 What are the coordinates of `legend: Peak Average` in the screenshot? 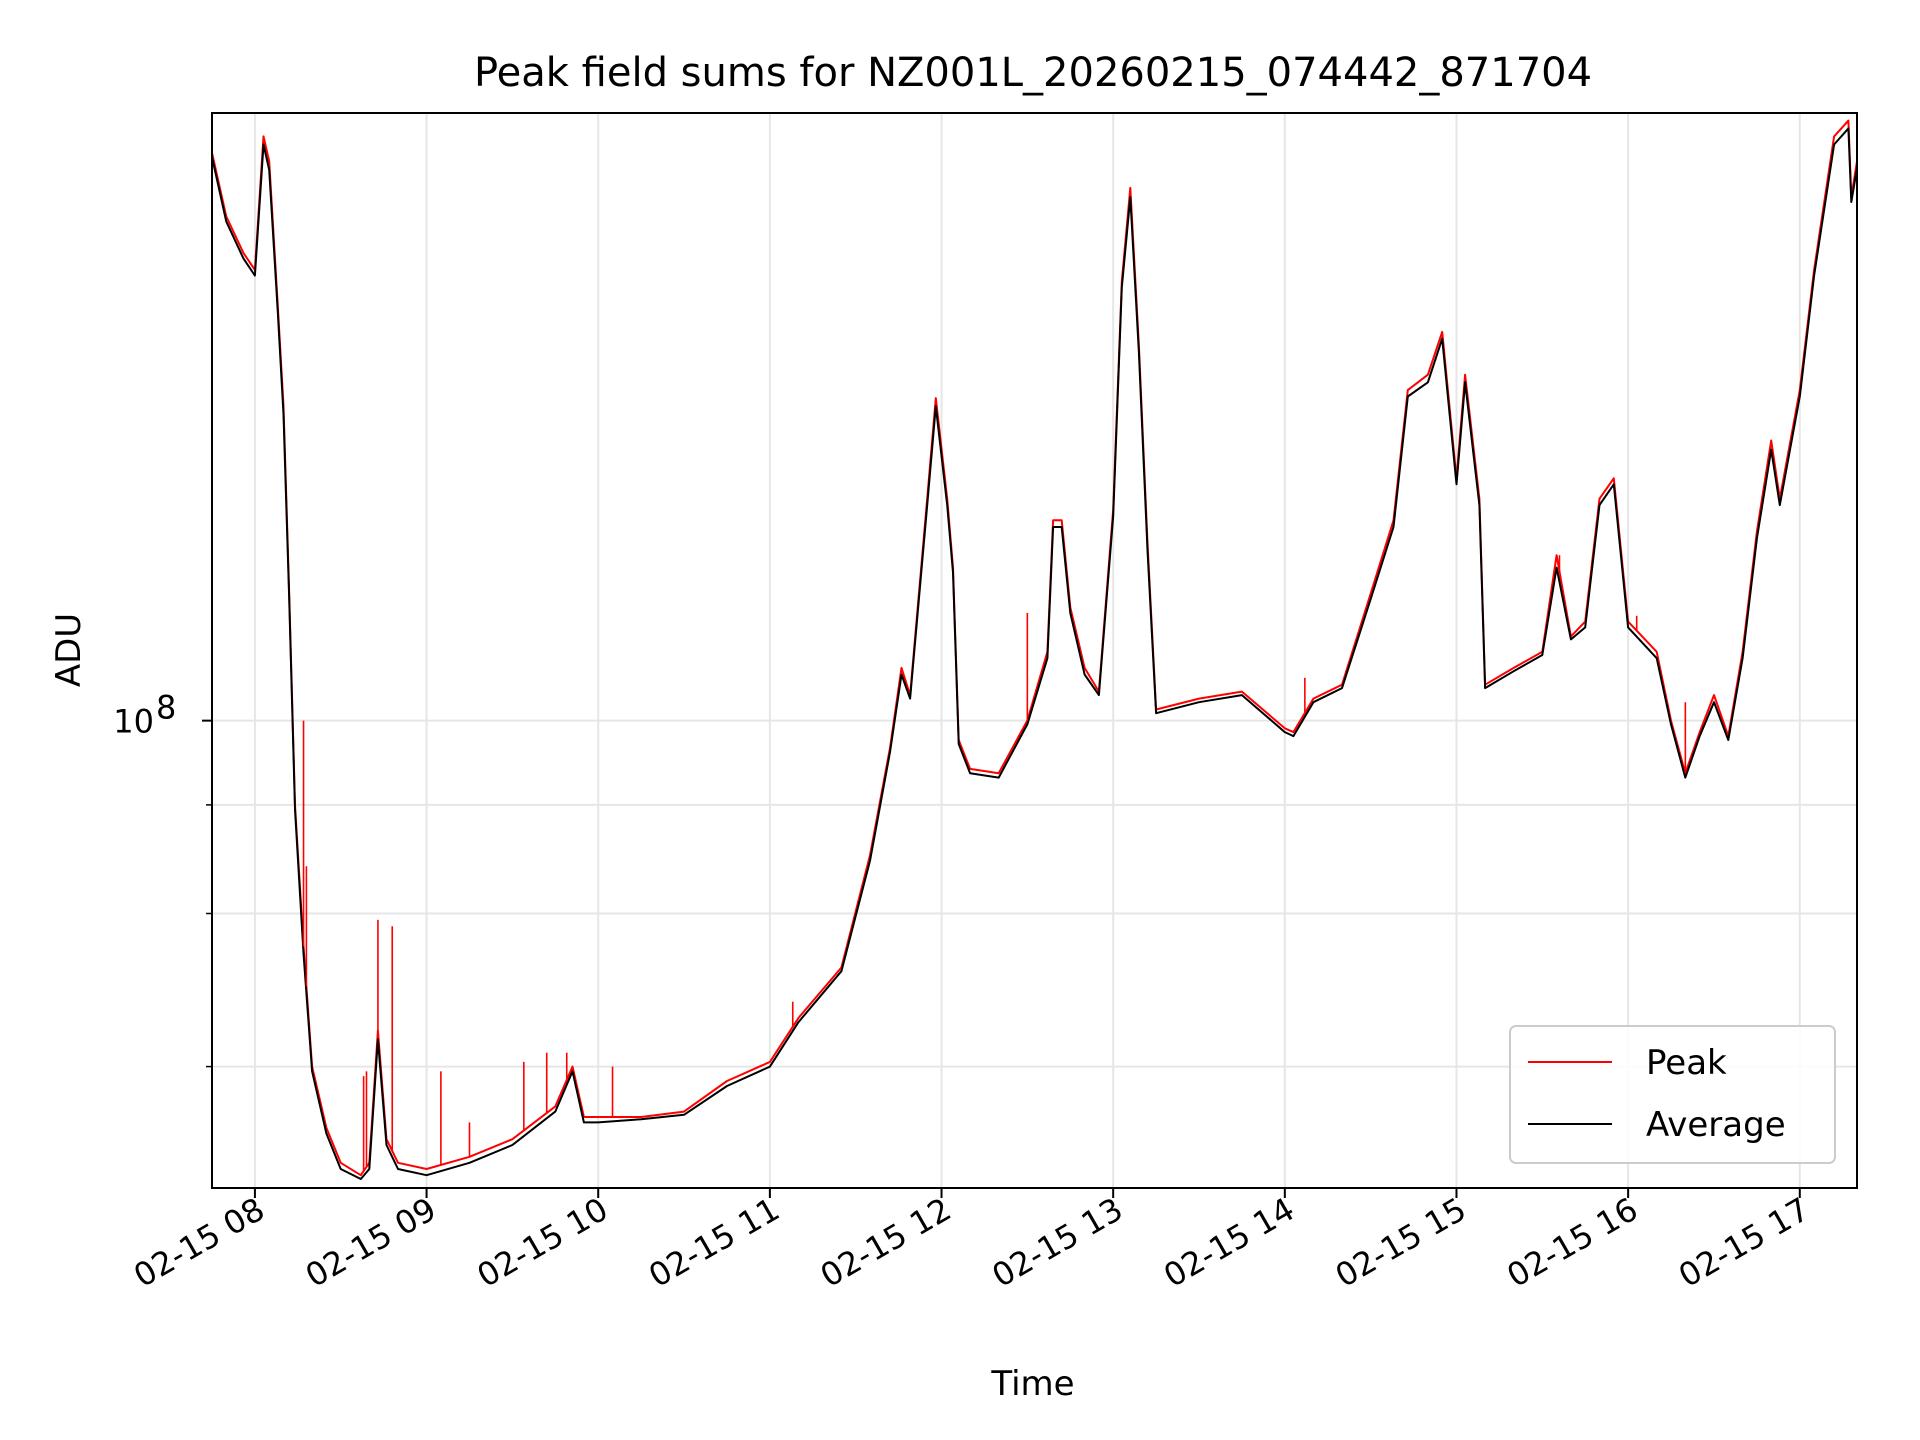 It's located at (1672, 1094).